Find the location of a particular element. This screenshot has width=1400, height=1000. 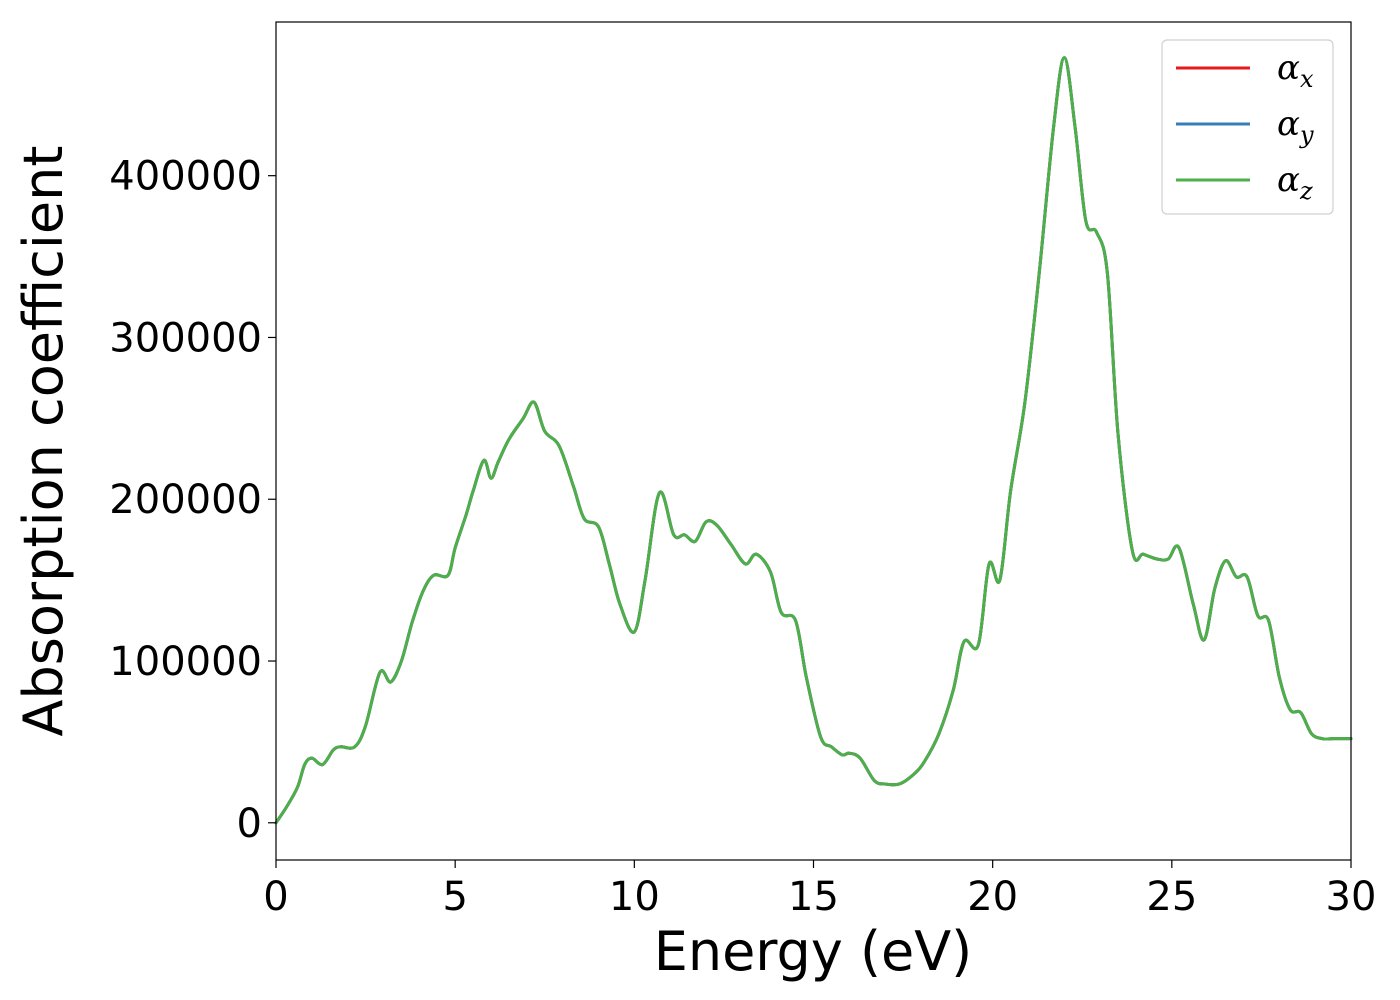

x-tick-label: 15 is located at coordinates (813, 897).